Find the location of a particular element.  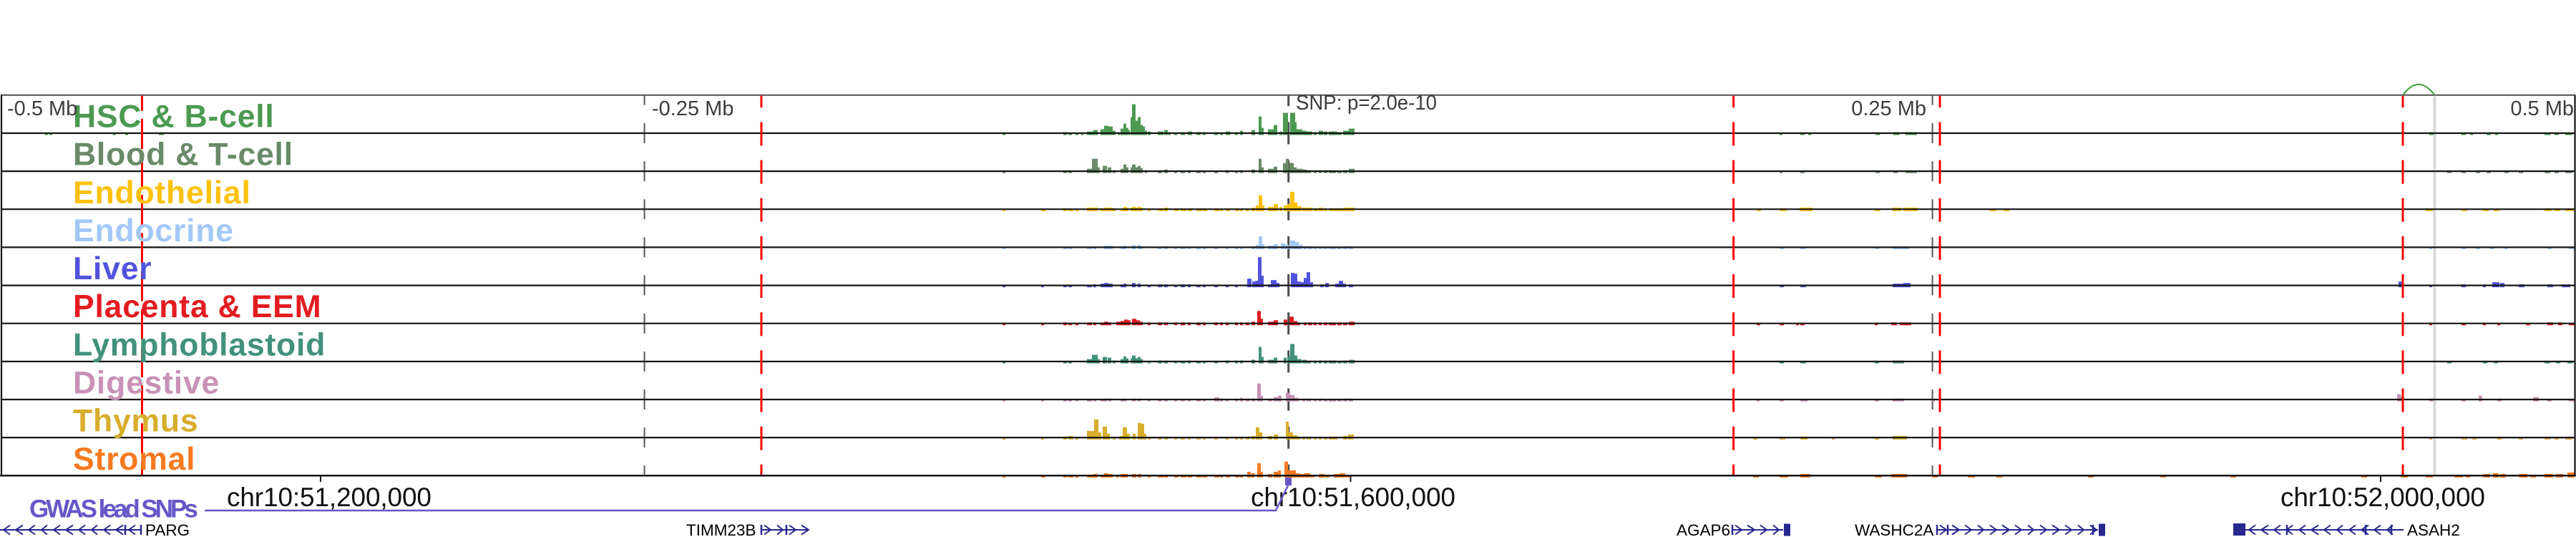

svg-text: -0.5 Mb is located at coordinates (42, 108).